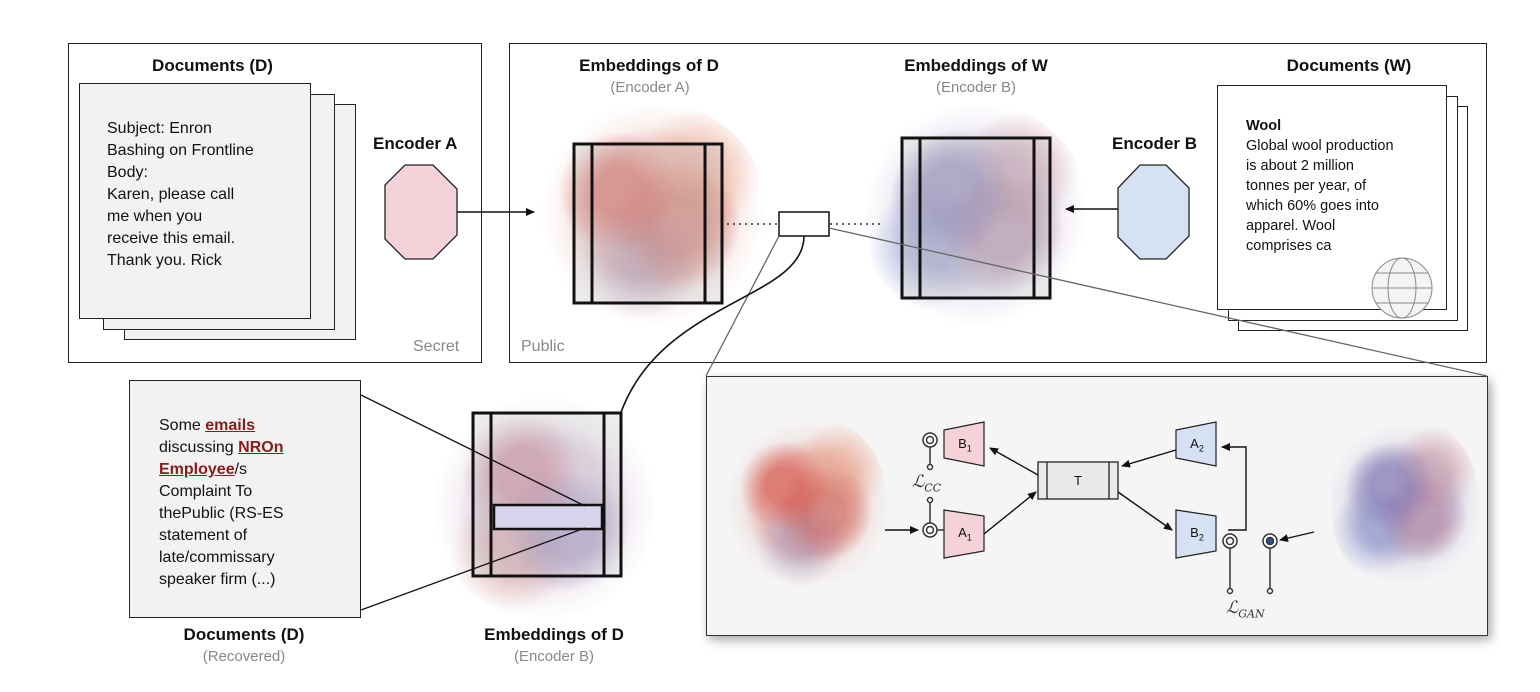  What do you see at coordinates (1245, 609) in the screenshot?
I see `loss-gan-label: ℒGAN` at bounding box center [1245, 609].